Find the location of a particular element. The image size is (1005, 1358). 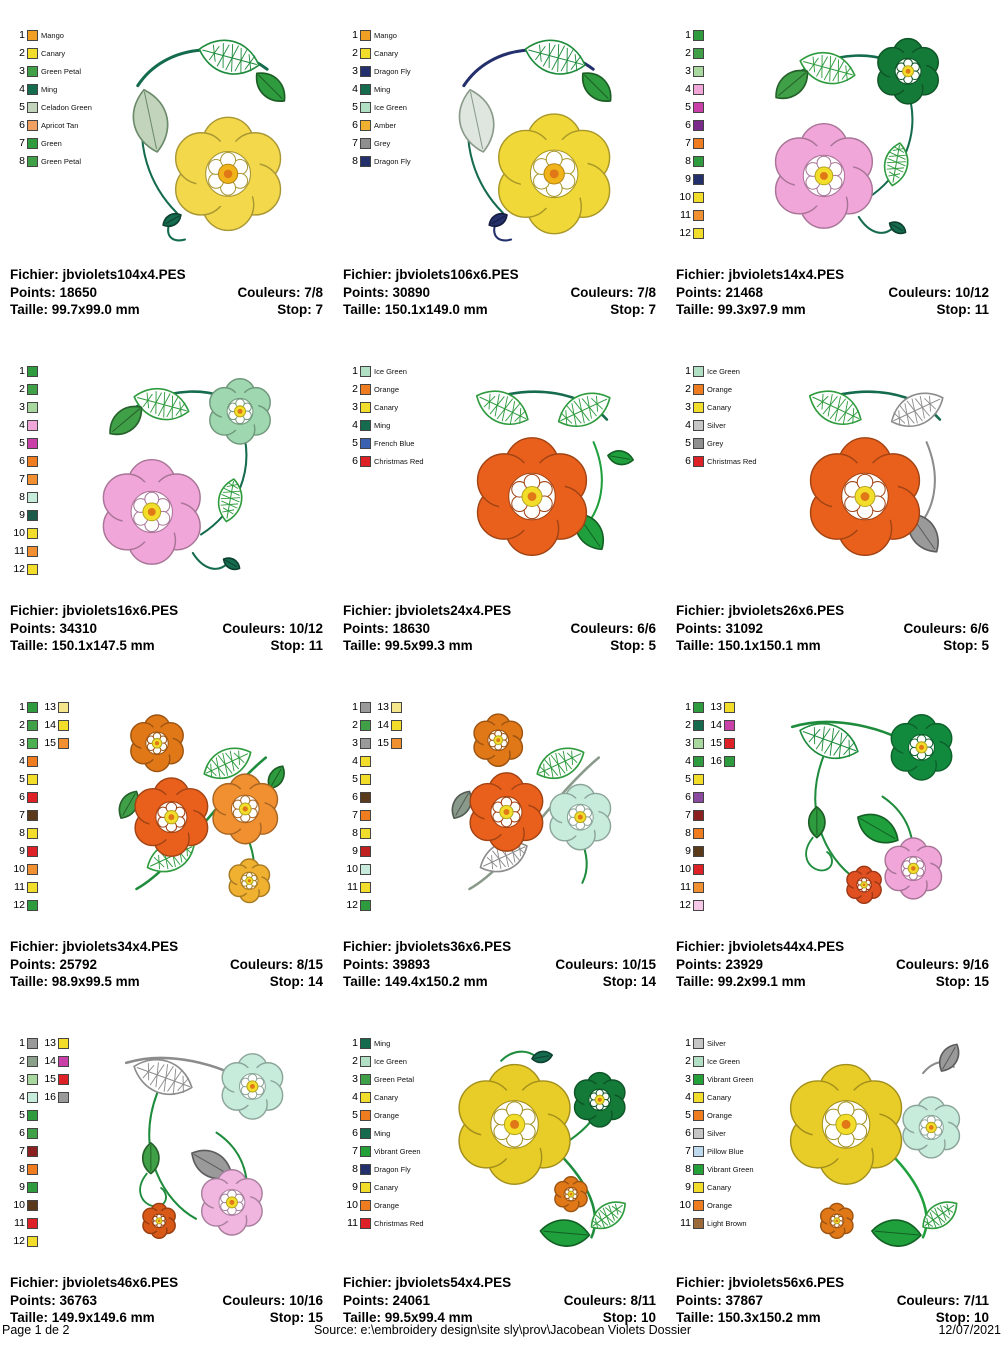

thread-number: 2 is located at coordinates (22, 53).